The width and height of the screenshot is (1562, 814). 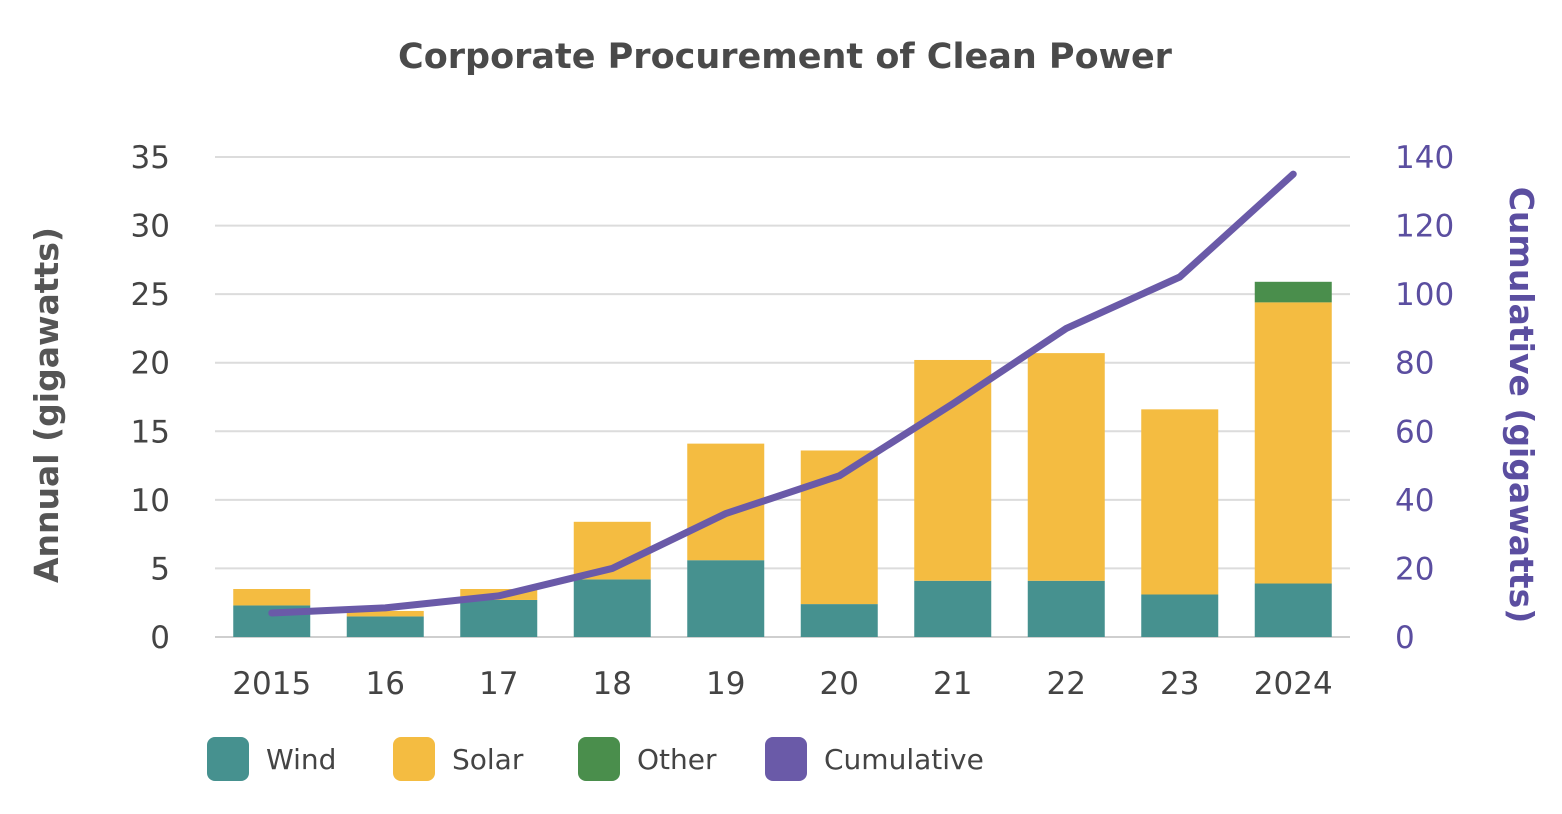 What do you see at coordinates (1293, 443) in the screenshot?
I see `bar-solar-2024` at bounding box center [1293, 443].